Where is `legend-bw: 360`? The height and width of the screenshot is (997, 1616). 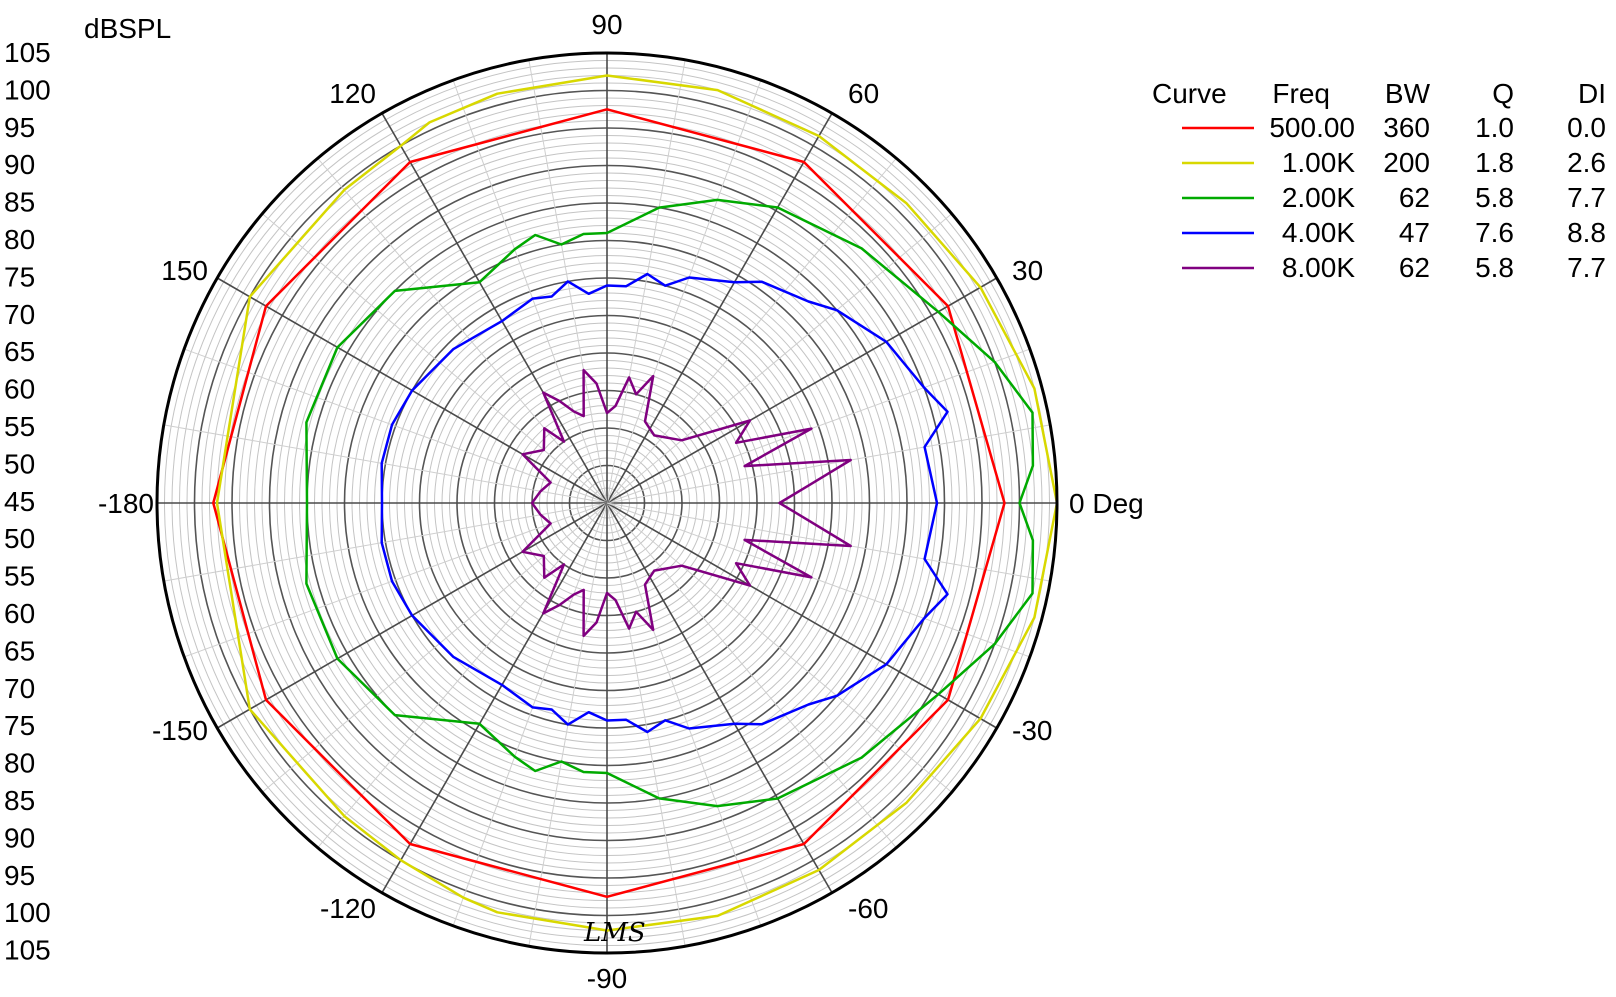
legend-bw: 360 is located at coordinates (1406, 127).